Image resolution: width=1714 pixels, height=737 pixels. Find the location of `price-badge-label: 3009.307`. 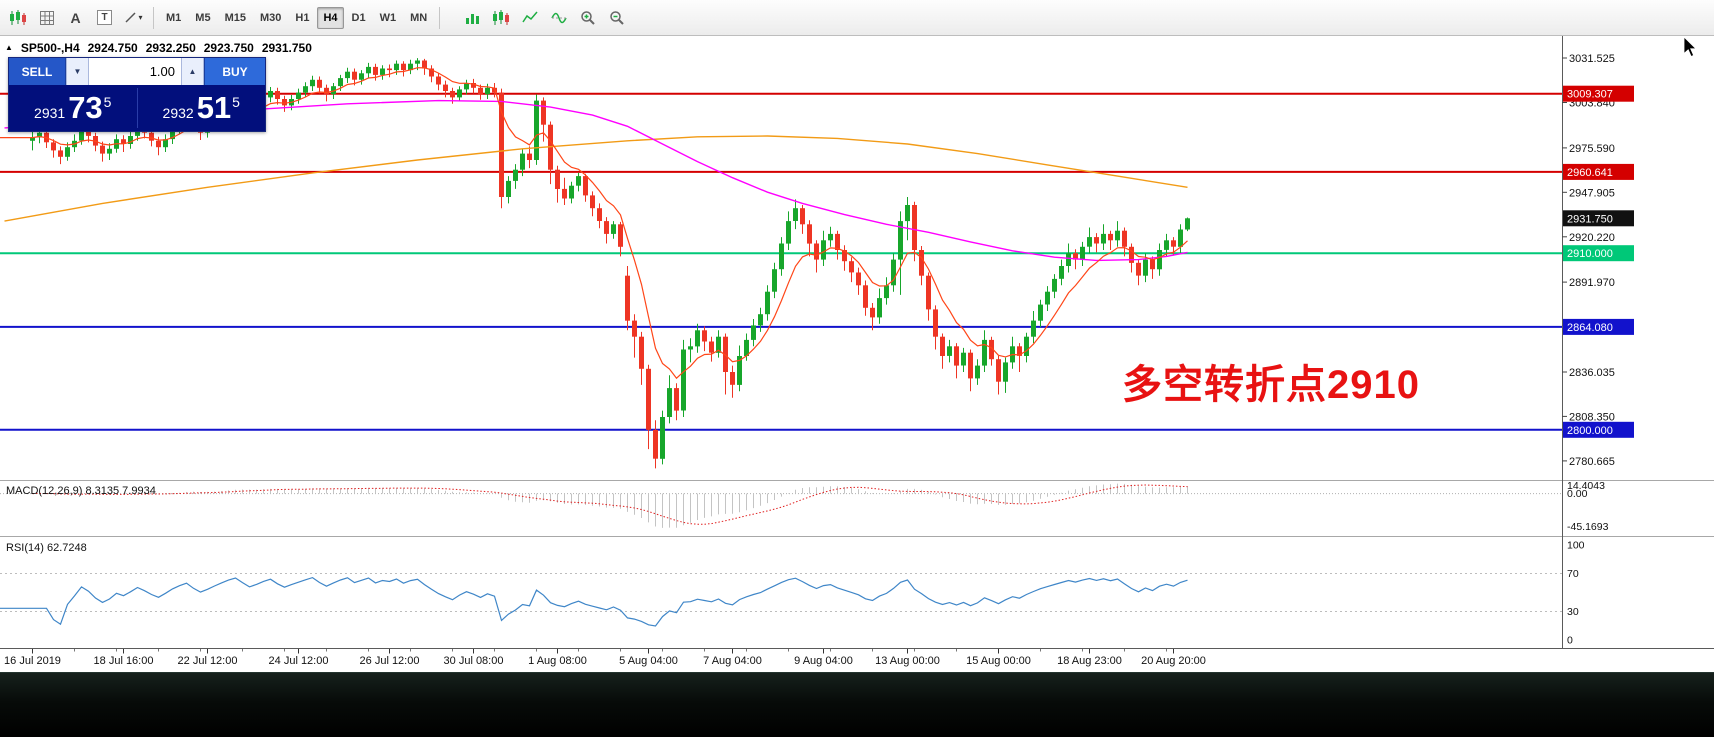

price-badge-label: 3009.307 is located at coordinates (1590, 95).